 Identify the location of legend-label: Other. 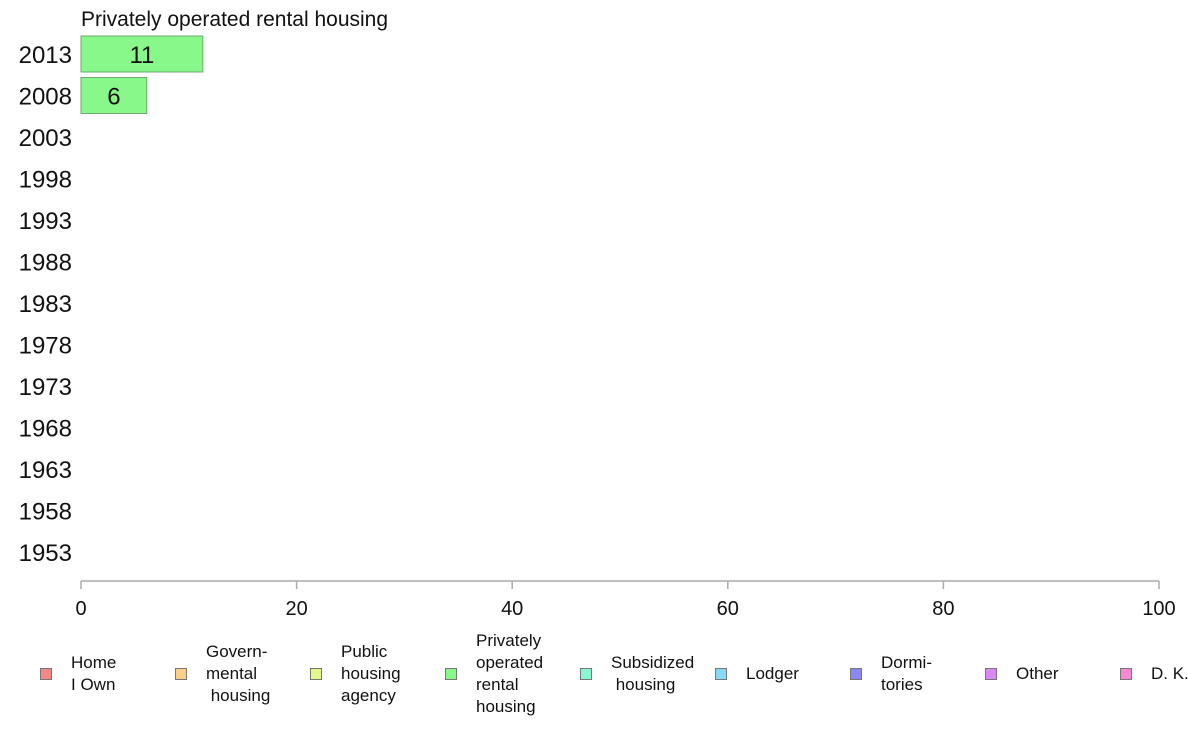
(1037, 673).